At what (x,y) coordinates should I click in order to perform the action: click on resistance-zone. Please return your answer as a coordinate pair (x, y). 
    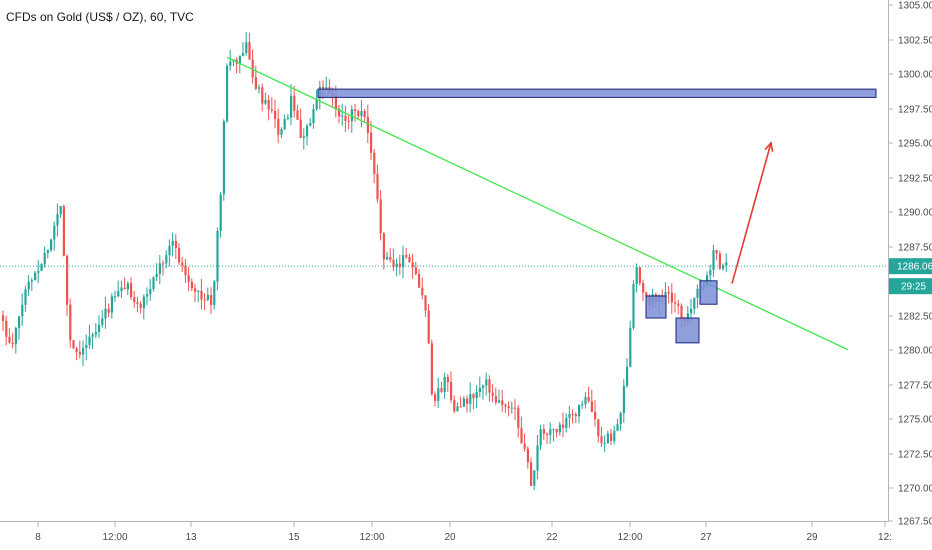
    Looking at the image, I should click on (597, 93).